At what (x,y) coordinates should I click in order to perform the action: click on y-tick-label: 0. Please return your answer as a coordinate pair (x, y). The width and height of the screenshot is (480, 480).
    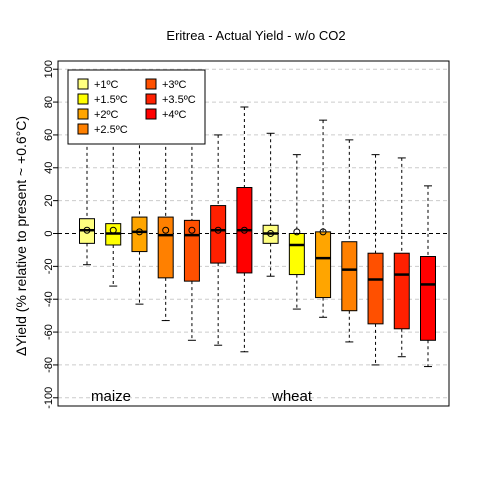
    Looking at the image, I should click on (49, 233).